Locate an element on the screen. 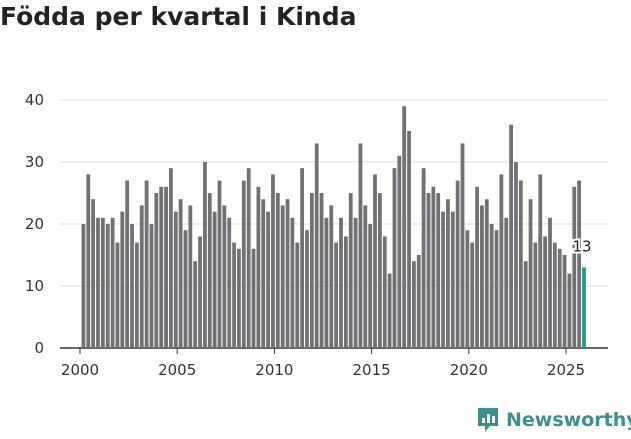  y-tick-label: 30 is located at coordinates (34, 162).